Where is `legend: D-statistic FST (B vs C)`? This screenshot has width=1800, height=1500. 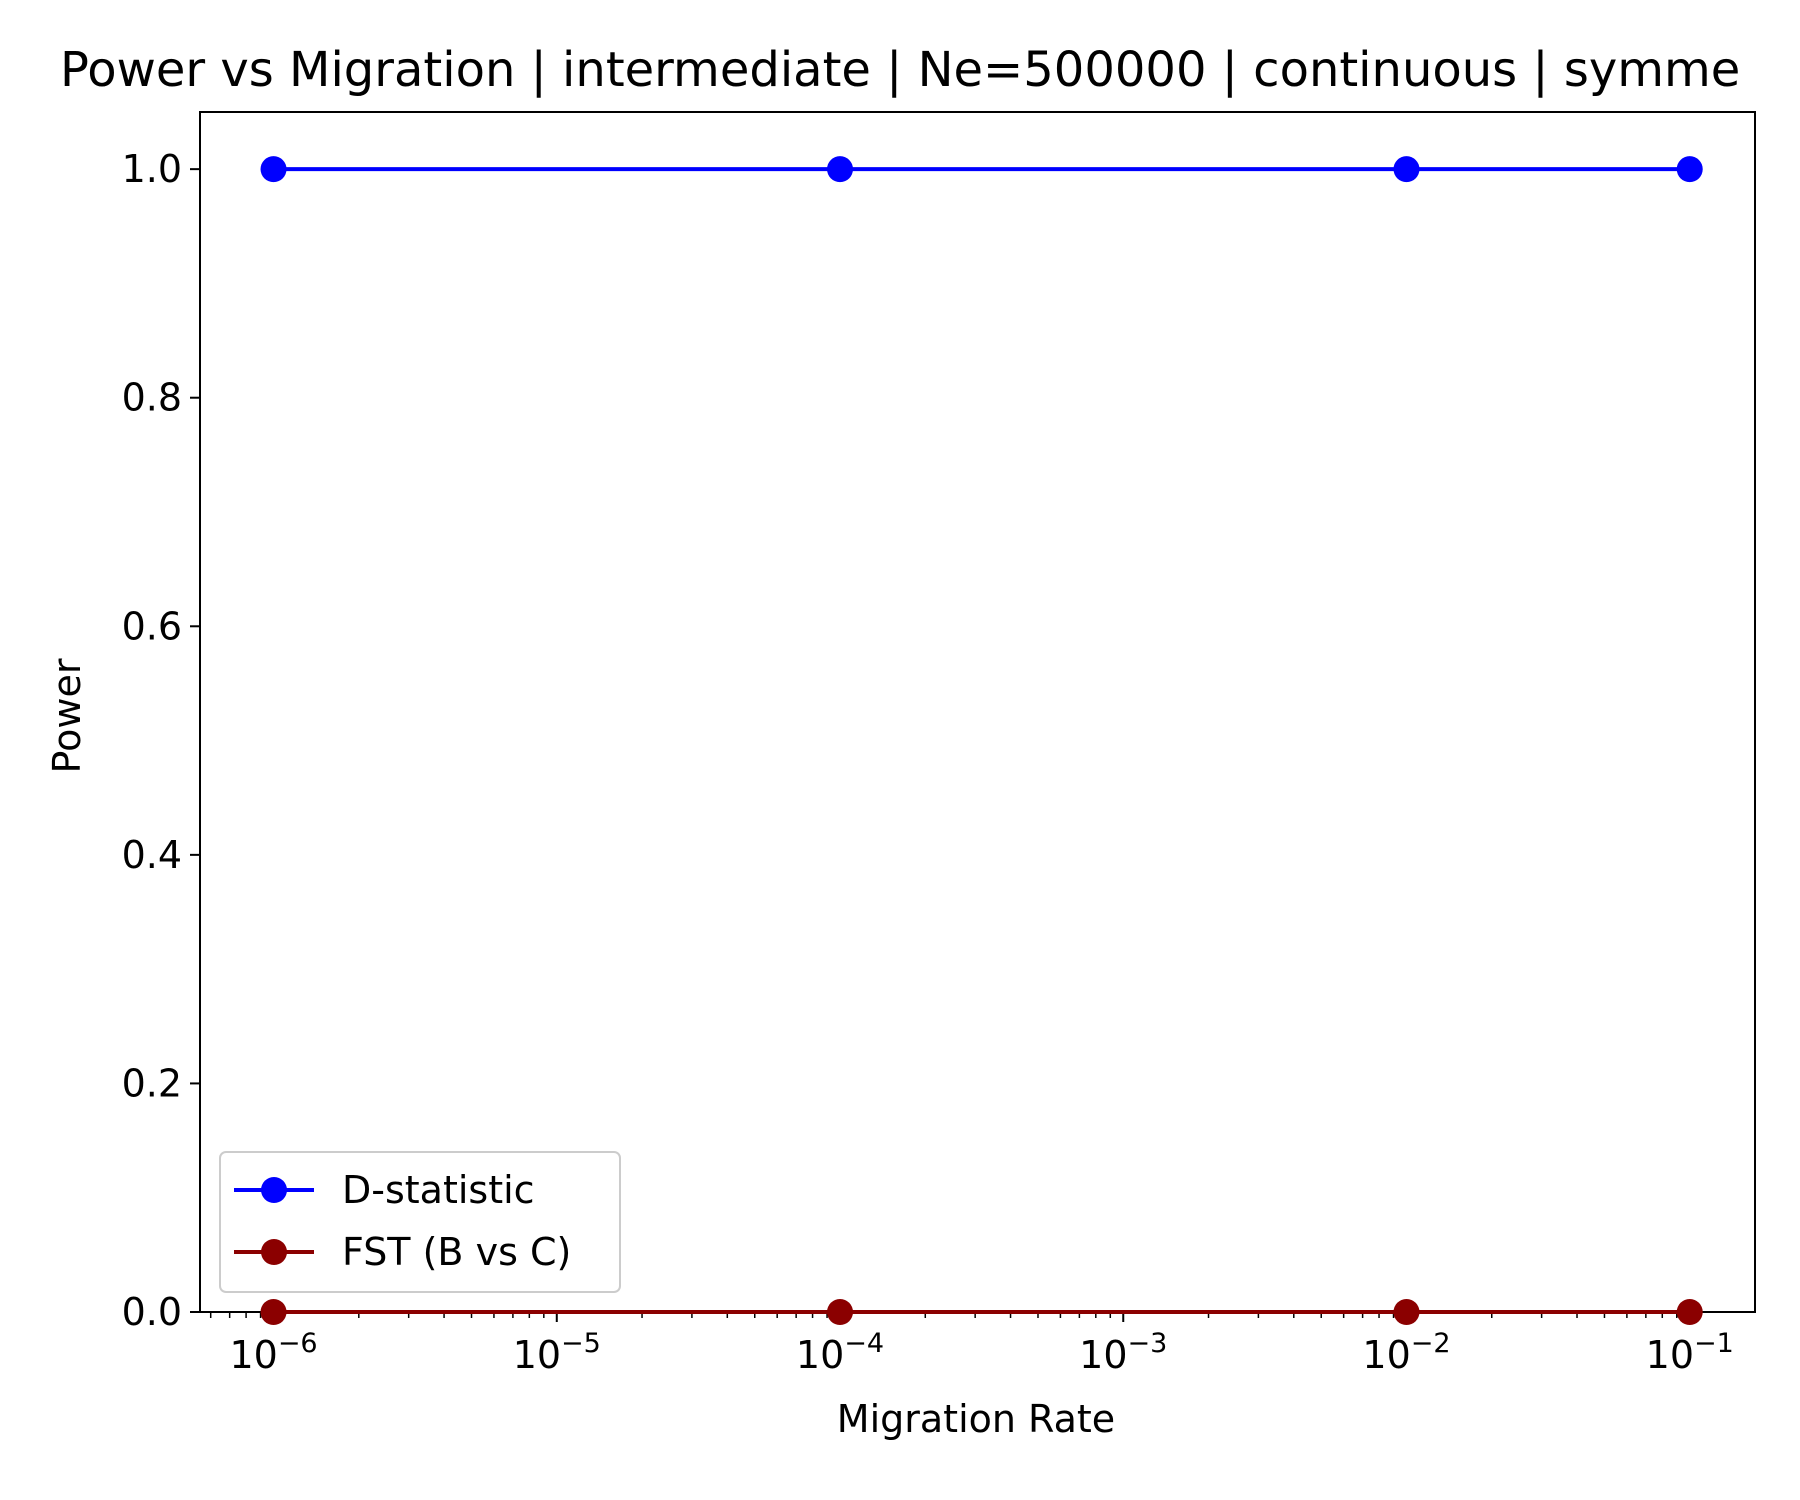
legend: D-statistic FST (B vs C) is located at coordinates (420, 1222).